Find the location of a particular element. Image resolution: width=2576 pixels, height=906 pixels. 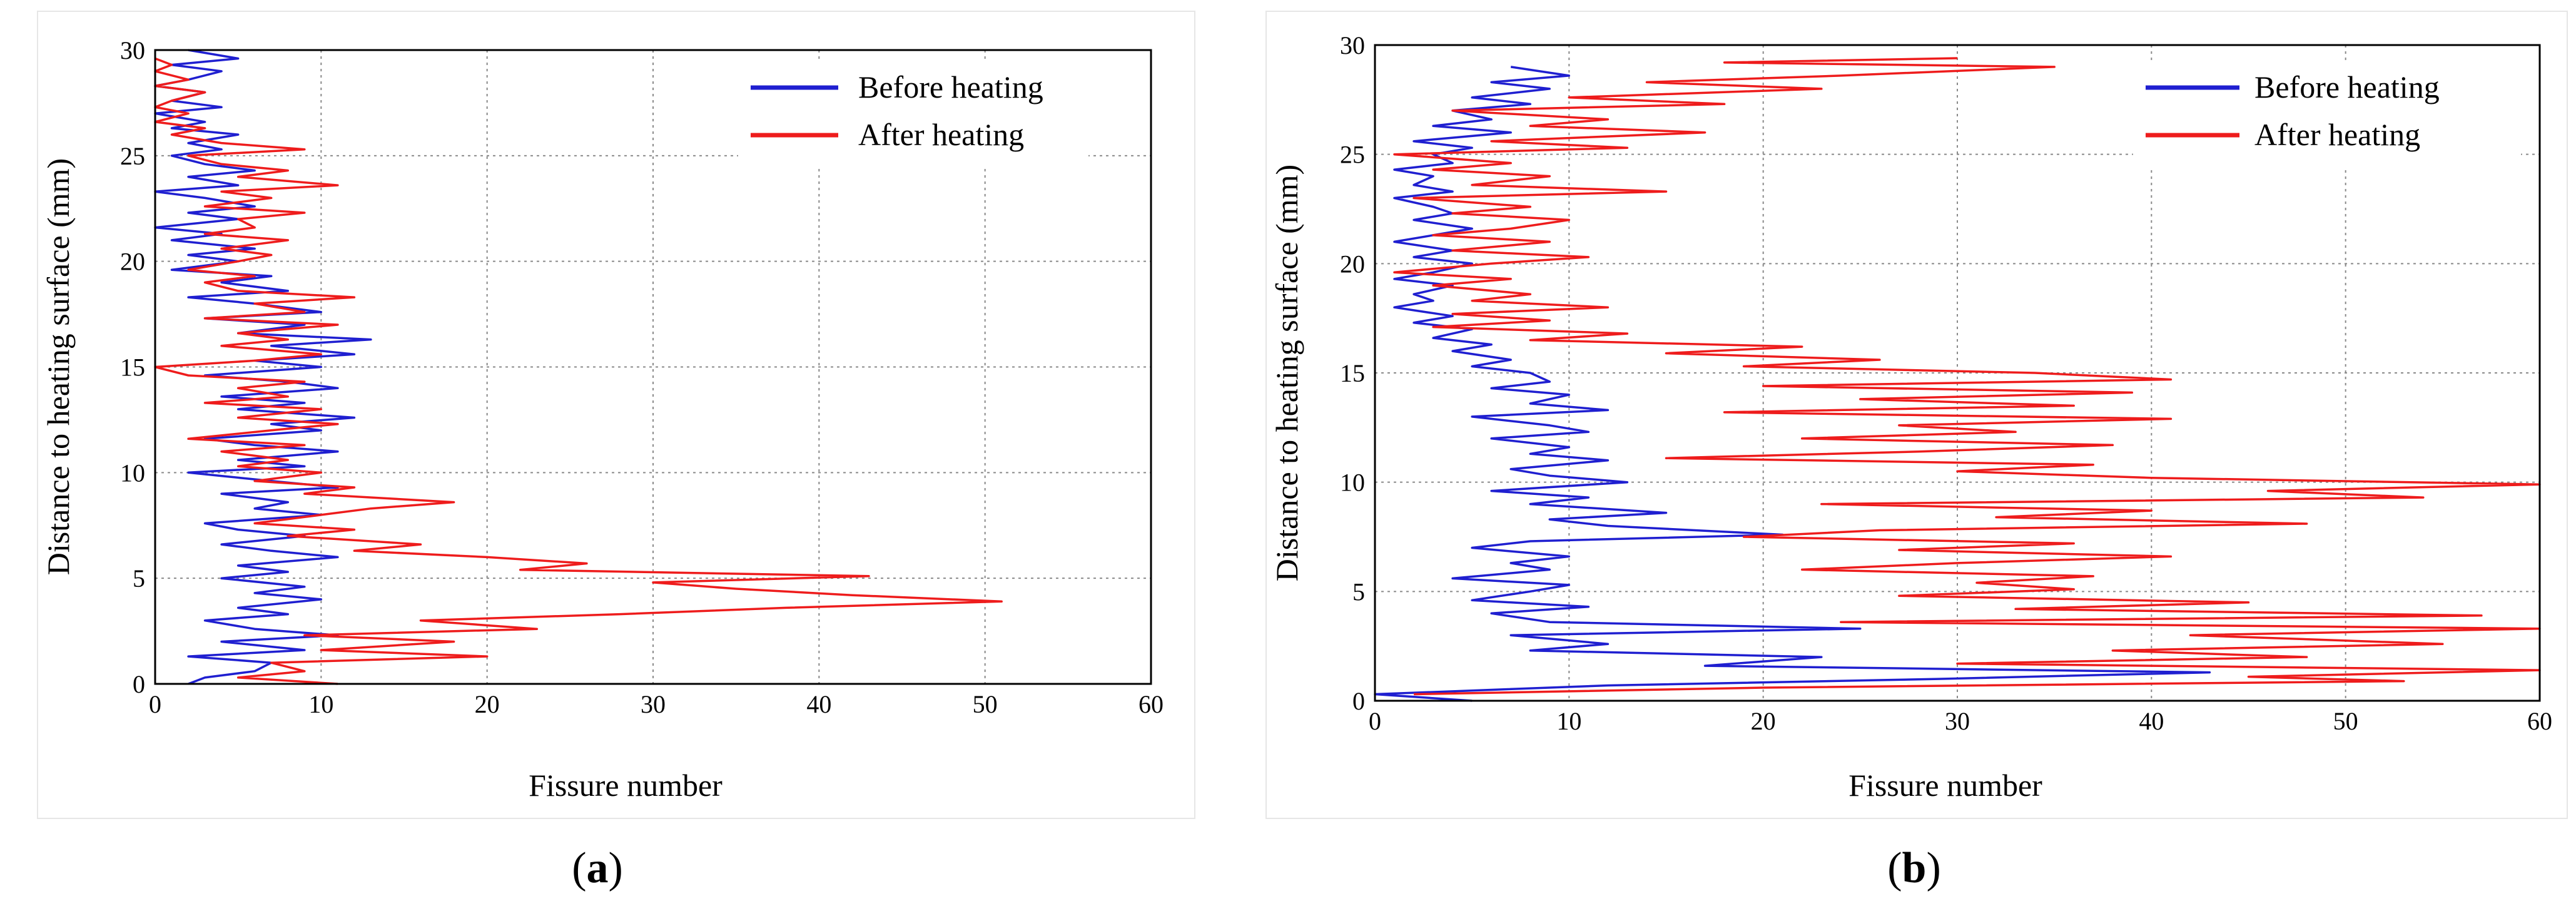

chart-b-ylabel: Distance to heating surface (mm) is located at coordinates (1286, 373).